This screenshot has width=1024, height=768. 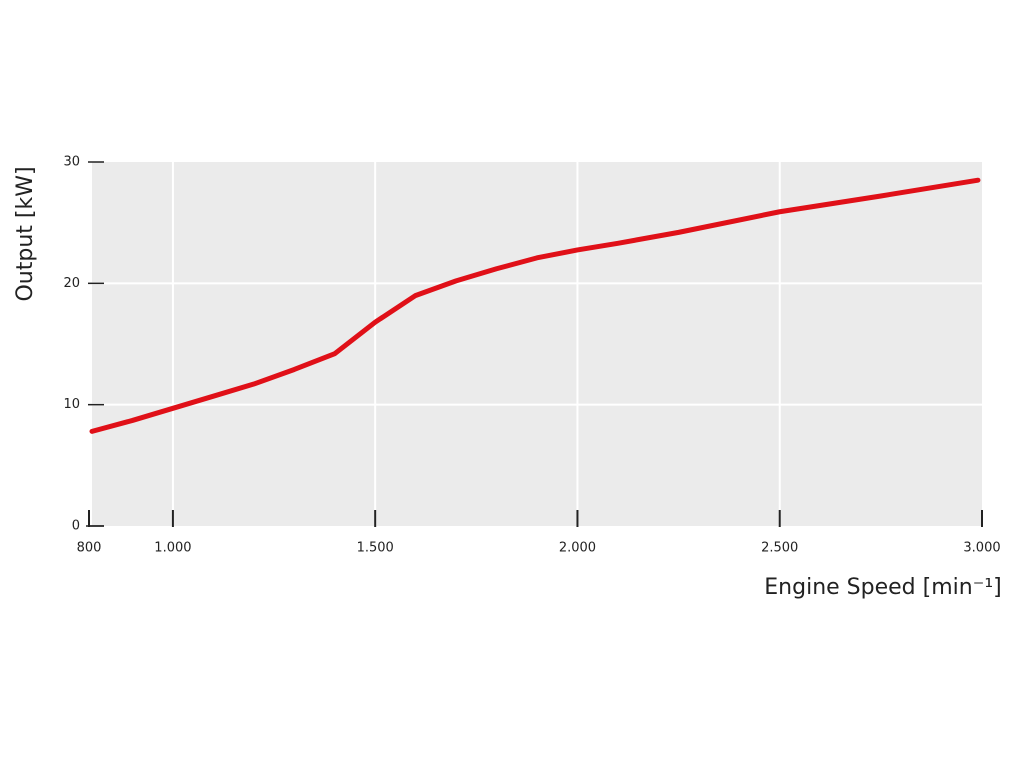 I want to click on x-axis-label: Engine Speed [min⁻¹], so click(x=882, y=587).